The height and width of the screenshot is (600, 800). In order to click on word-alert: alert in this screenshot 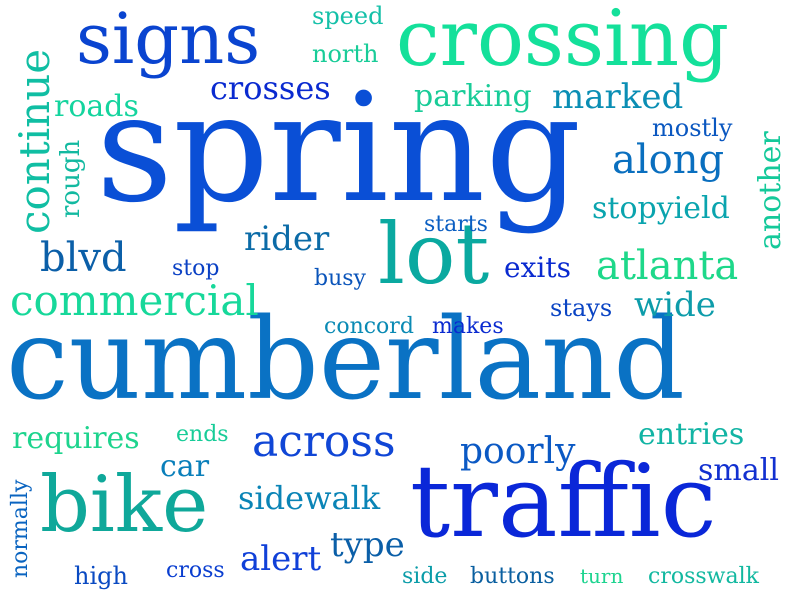, I will do `click(281, 559)`.